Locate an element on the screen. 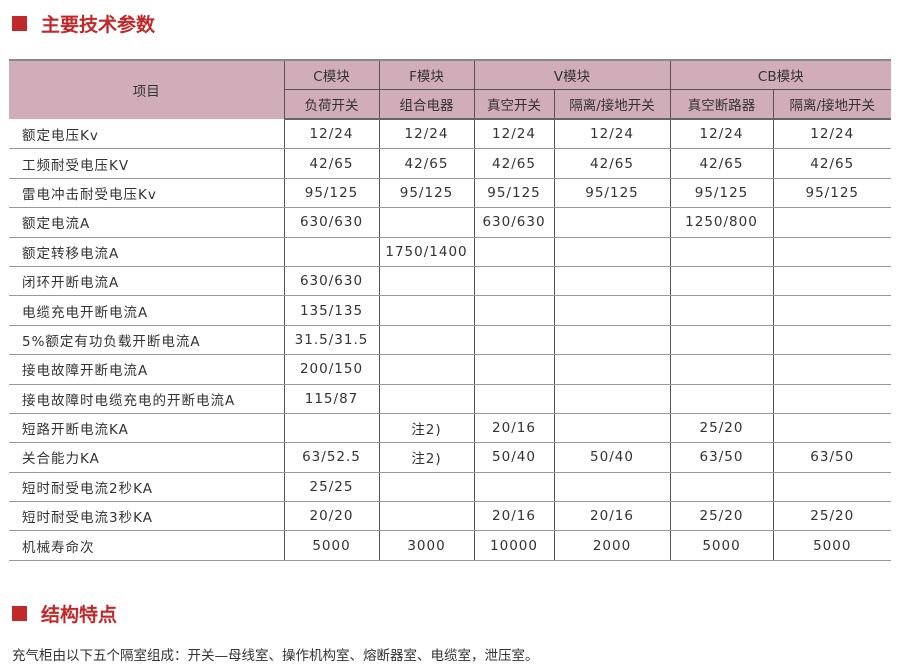 Image resolution: width=900 pixels, height=668 pixels. table-row: 额定转移电流A 1750/1400 is located at coordinates (450, 252).